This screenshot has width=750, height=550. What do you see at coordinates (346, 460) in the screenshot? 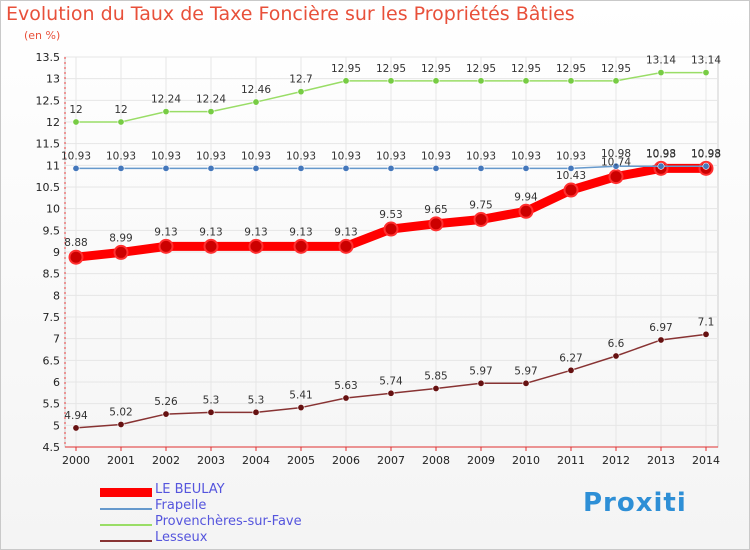
I see `x-tick-label: 2006` at bounding box center [346, 460].